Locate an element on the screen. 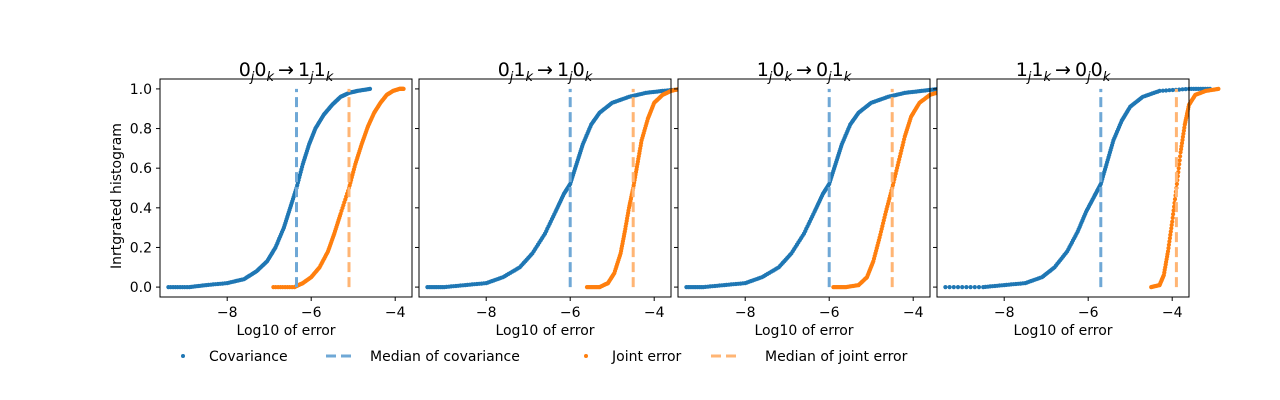 This screenshot has width=1280, height=400. legend-label-joint: Joint error is located at coordinates (646, 357).